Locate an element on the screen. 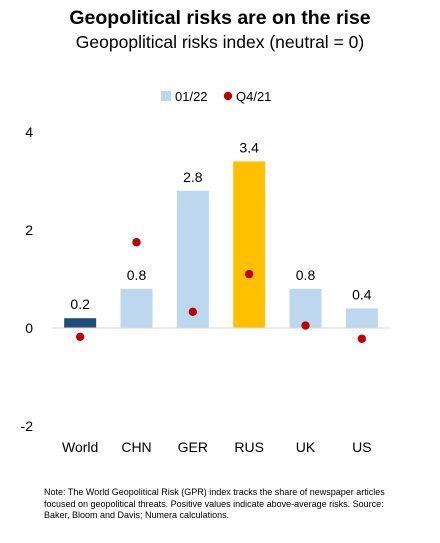 The width and height of the screenshot is (440, 543). legend: 01/22 Q4/21 is located at coordinates (216, 96).